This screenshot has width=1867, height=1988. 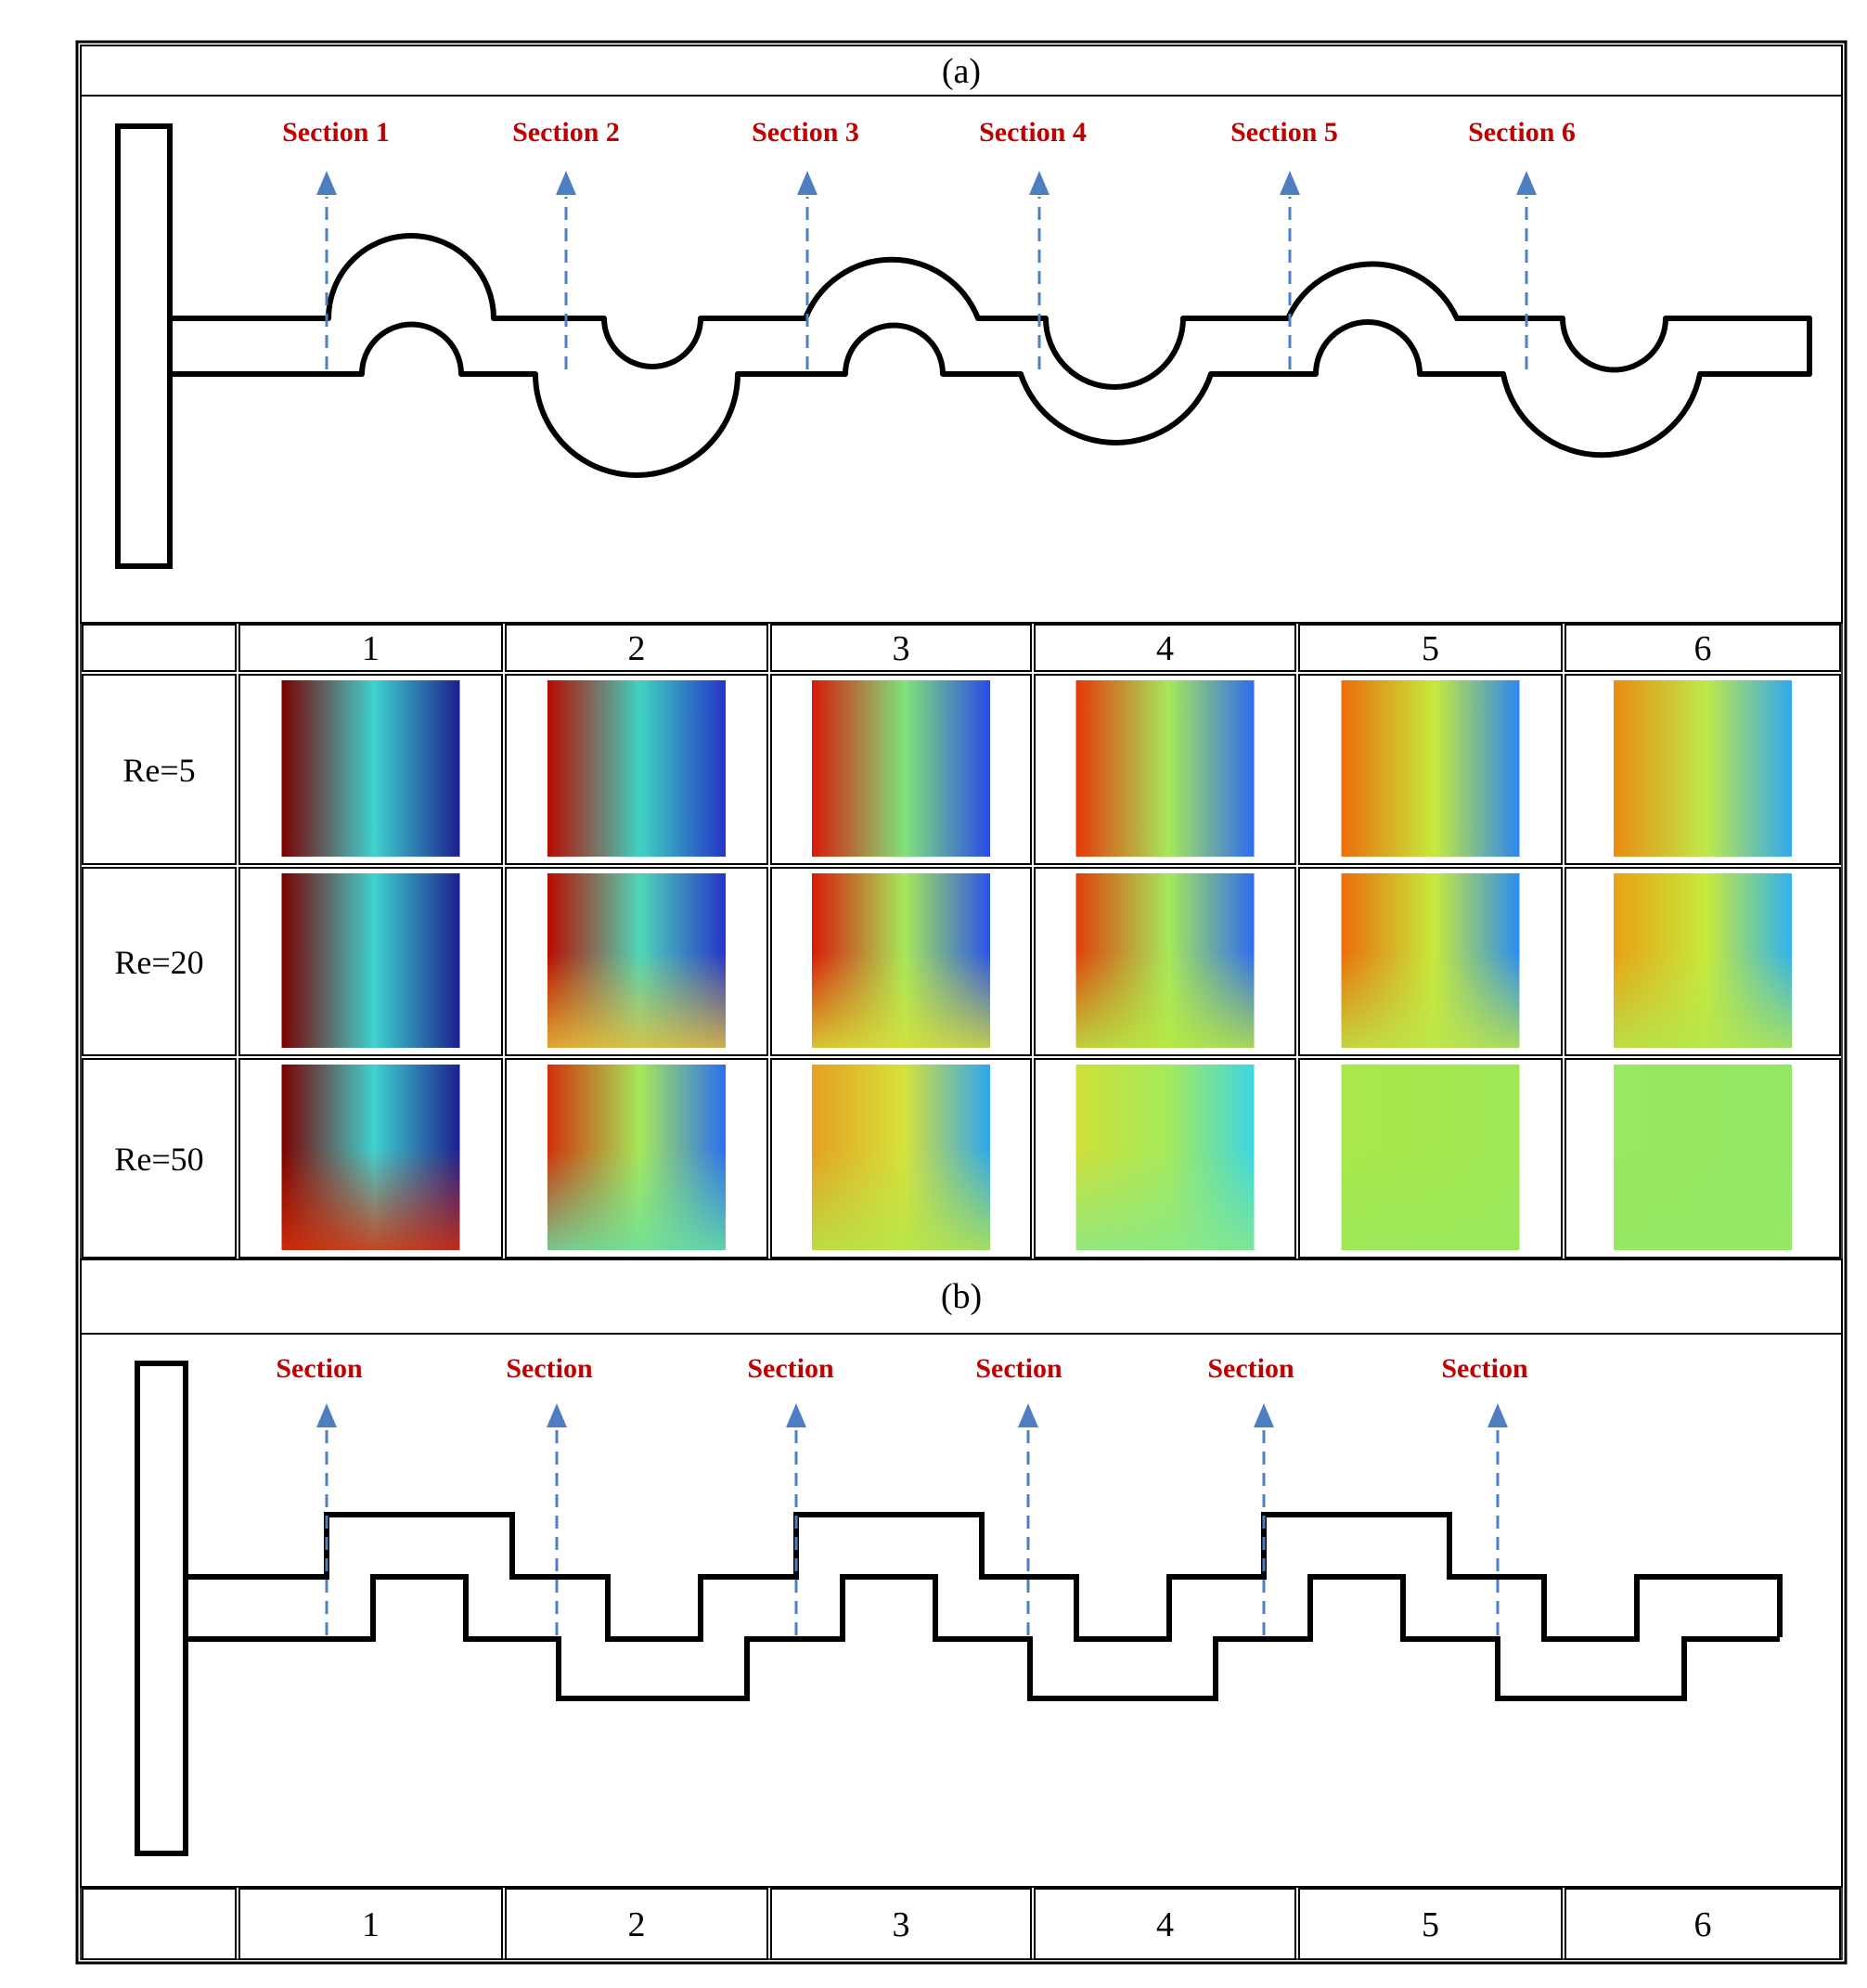 I want to click on section-label: Section 5, so click(x=1284, y=132).